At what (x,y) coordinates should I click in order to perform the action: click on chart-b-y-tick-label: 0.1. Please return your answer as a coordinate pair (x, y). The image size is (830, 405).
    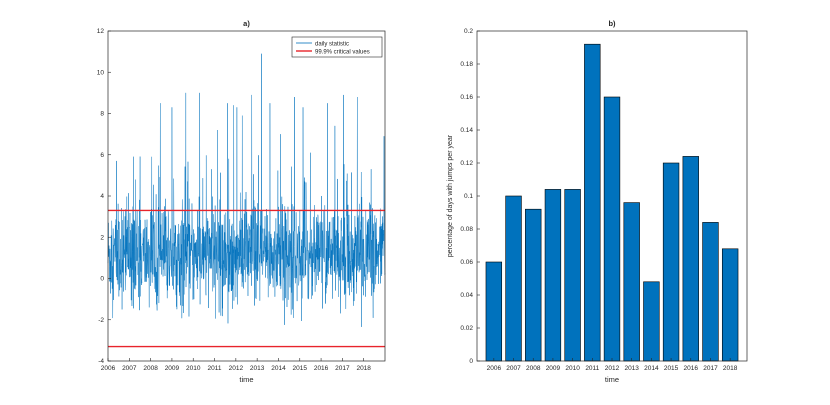
    Looking at the image, I should click on (468, 196).